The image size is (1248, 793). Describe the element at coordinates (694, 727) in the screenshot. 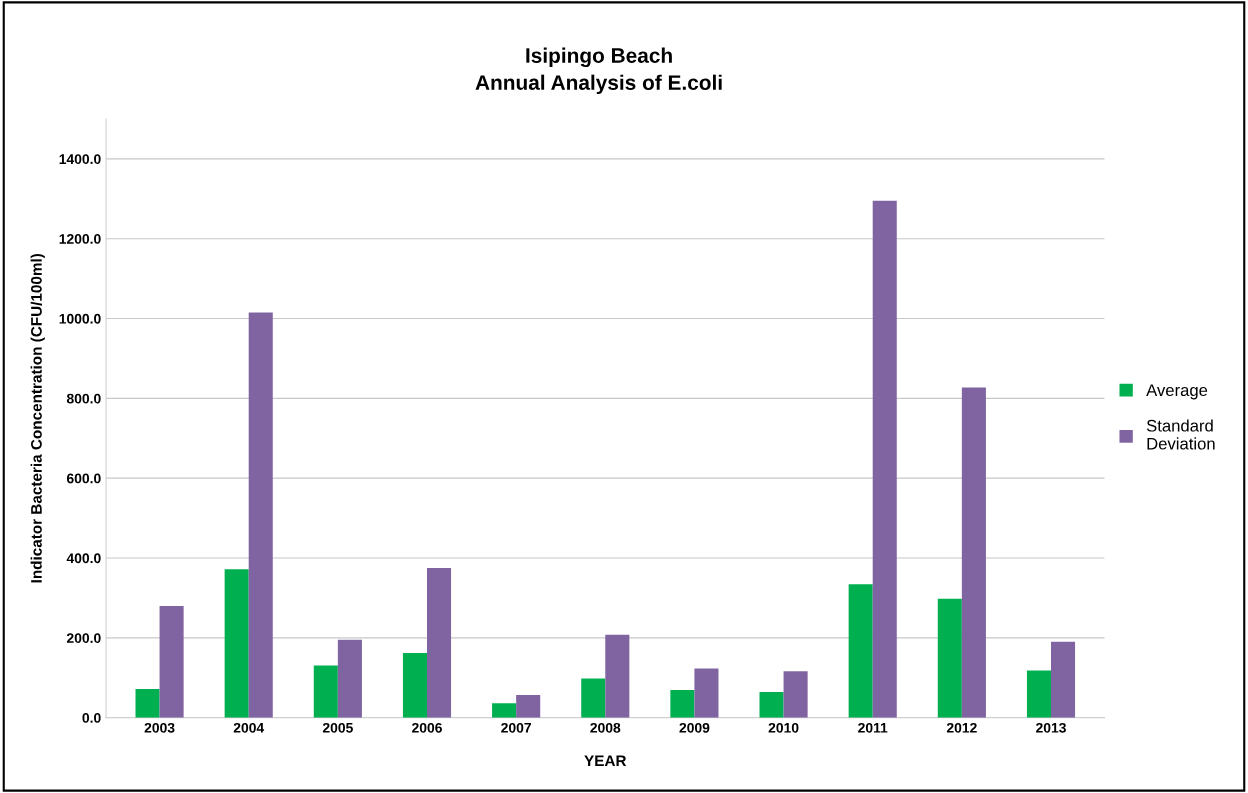

I see `x-tick-label: 2009` at that location.